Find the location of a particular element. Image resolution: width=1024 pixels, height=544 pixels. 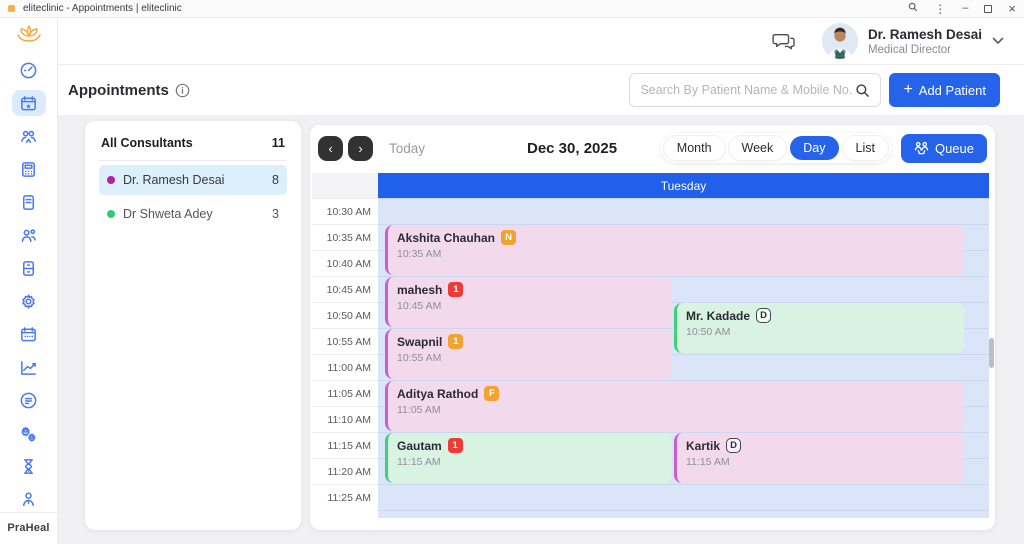

window-title: eliteclinic - Appointments | eliteclinic is located at coordinates (102, 8).